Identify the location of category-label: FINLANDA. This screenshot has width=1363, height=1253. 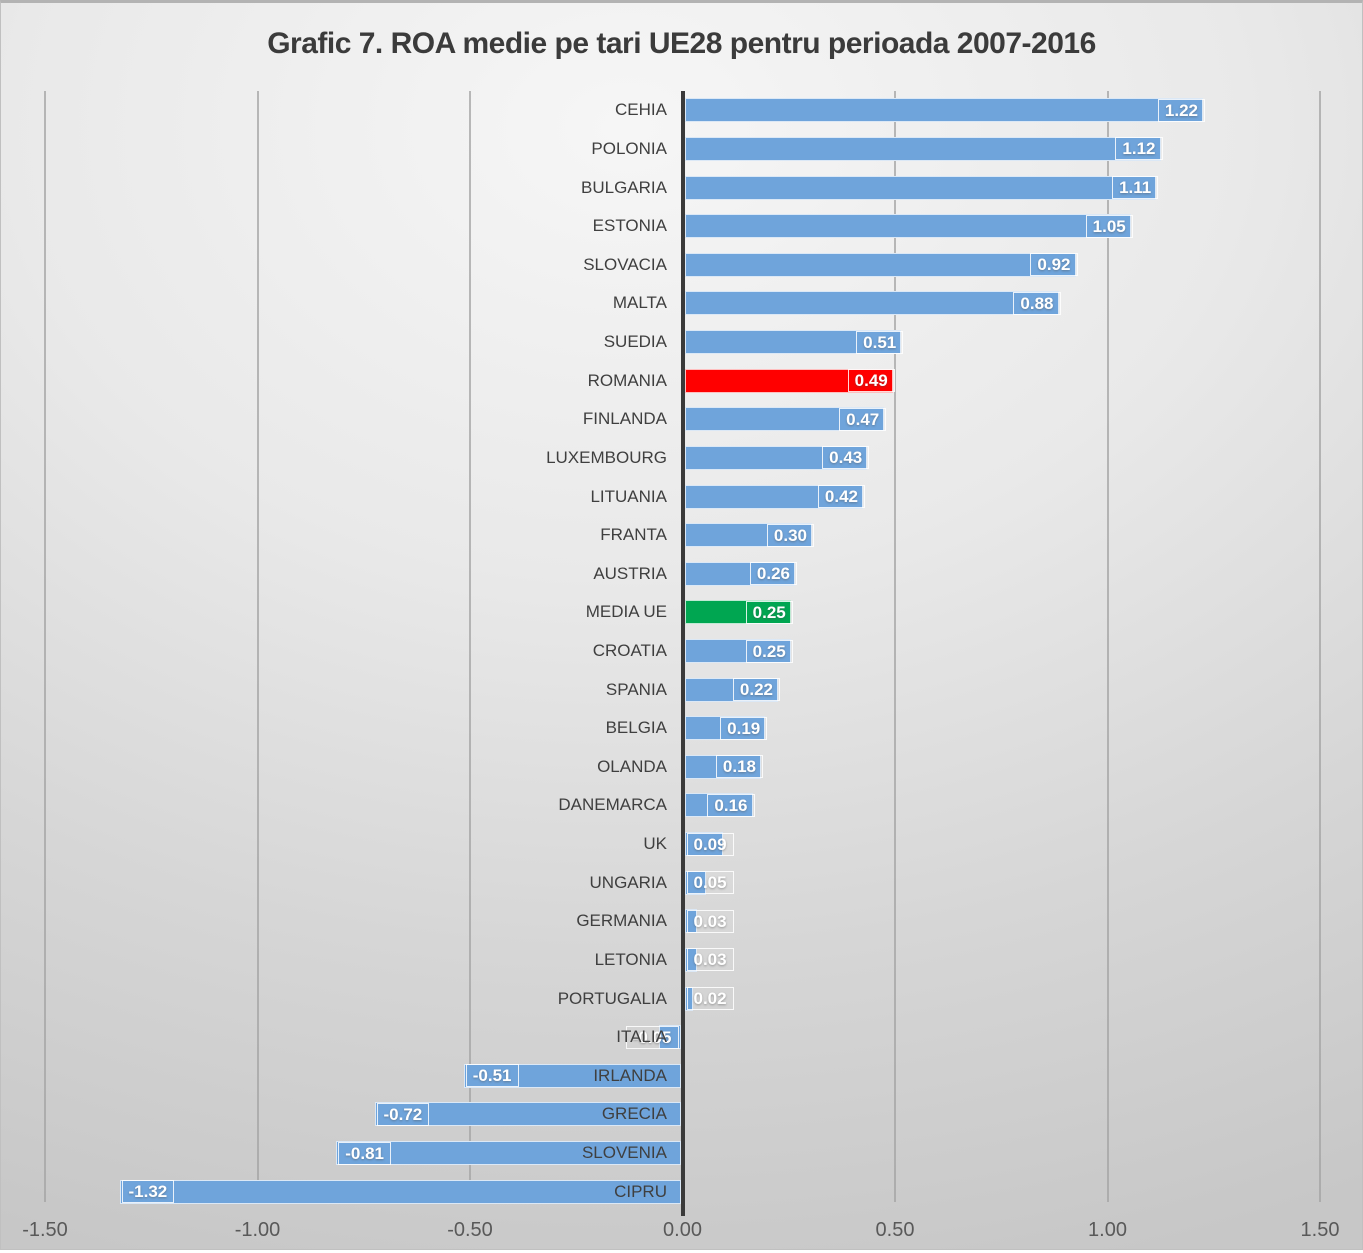
(624, 419).